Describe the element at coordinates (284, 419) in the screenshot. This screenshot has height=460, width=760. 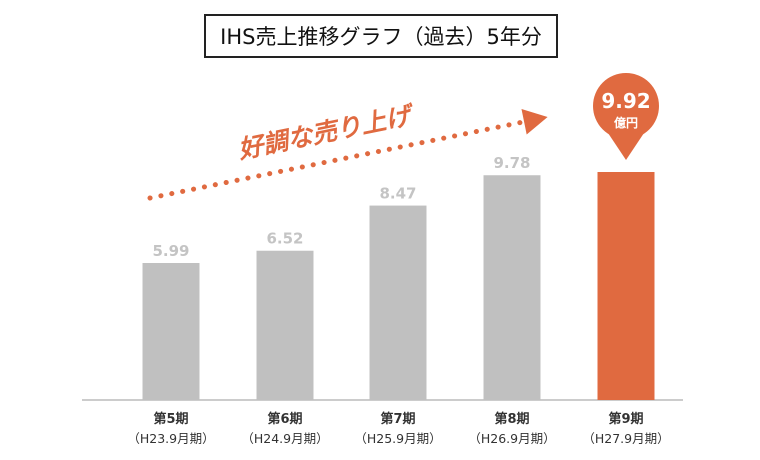
I see `x-tick-label-2: 第6期` at that location.